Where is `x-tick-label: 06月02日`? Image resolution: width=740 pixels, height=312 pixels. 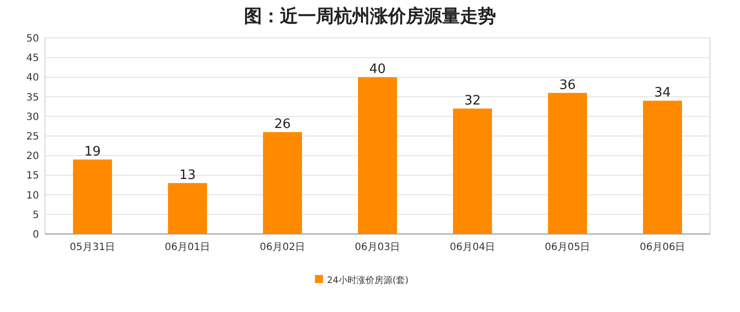
x-tick-label: 06月02日 is located at coordinates (283, 247).